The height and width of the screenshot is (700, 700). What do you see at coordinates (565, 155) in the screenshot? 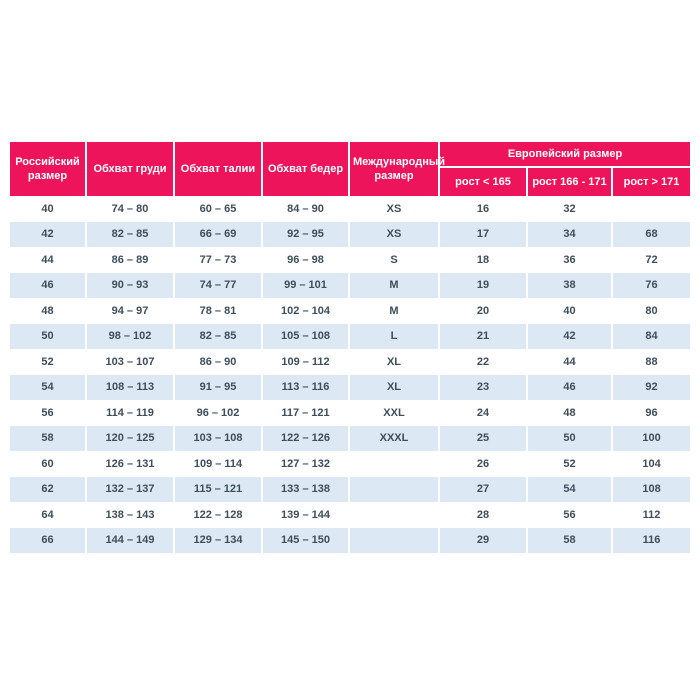
I see `header-european-size: Европейский размер` at bounding box center [565, 155].